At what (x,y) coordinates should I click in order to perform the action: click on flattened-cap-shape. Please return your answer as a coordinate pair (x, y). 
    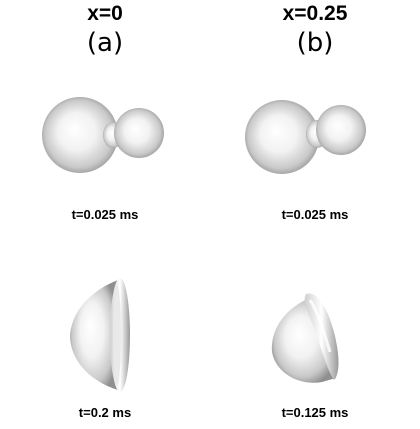
    Looking at the image, I should click on (100, 335).